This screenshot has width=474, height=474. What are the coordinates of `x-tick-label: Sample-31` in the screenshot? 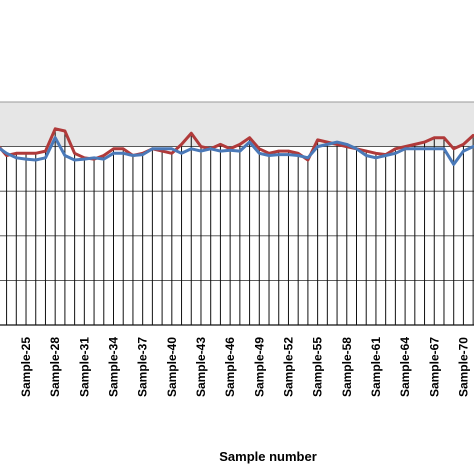 It's located at (84, 367).